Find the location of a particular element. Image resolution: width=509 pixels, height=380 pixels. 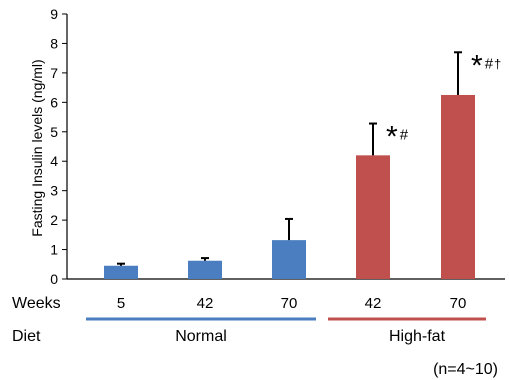

diet-row-label: Diet is located at coordinates (26, 336).